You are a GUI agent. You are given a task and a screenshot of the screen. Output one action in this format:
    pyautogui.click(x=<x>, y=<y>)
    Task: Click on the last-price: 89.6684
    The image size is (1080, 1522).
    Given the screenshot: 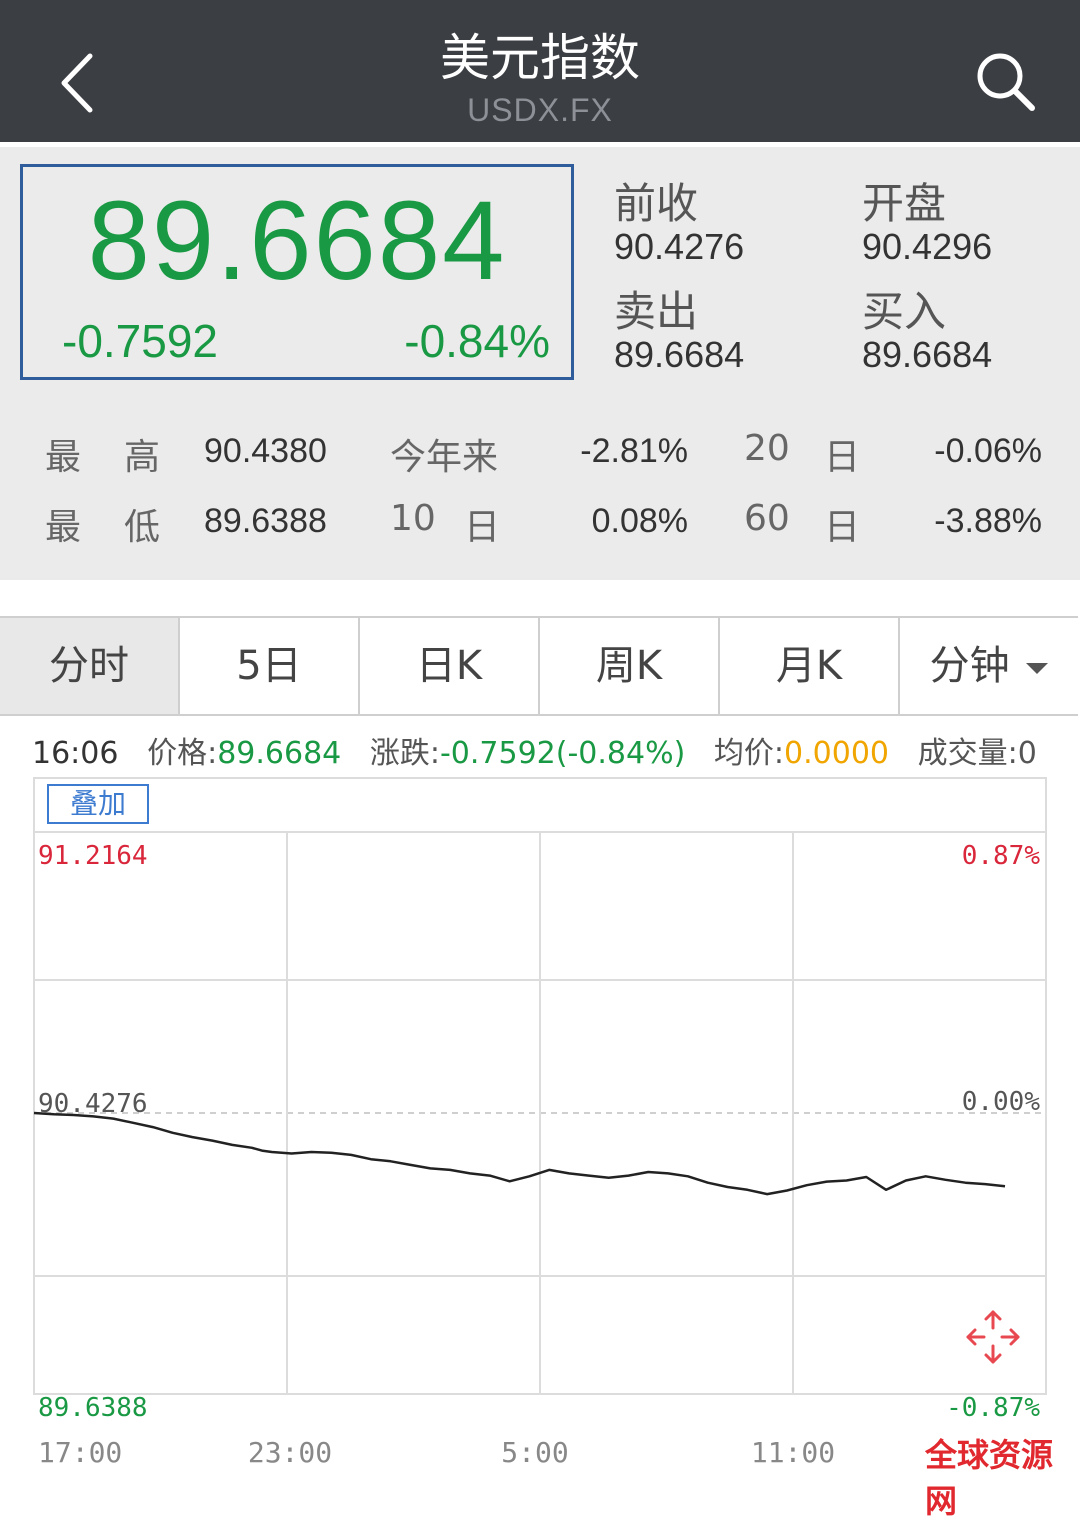 What is the action you would take?
    pyautogui.click(x=297, y=240)
    